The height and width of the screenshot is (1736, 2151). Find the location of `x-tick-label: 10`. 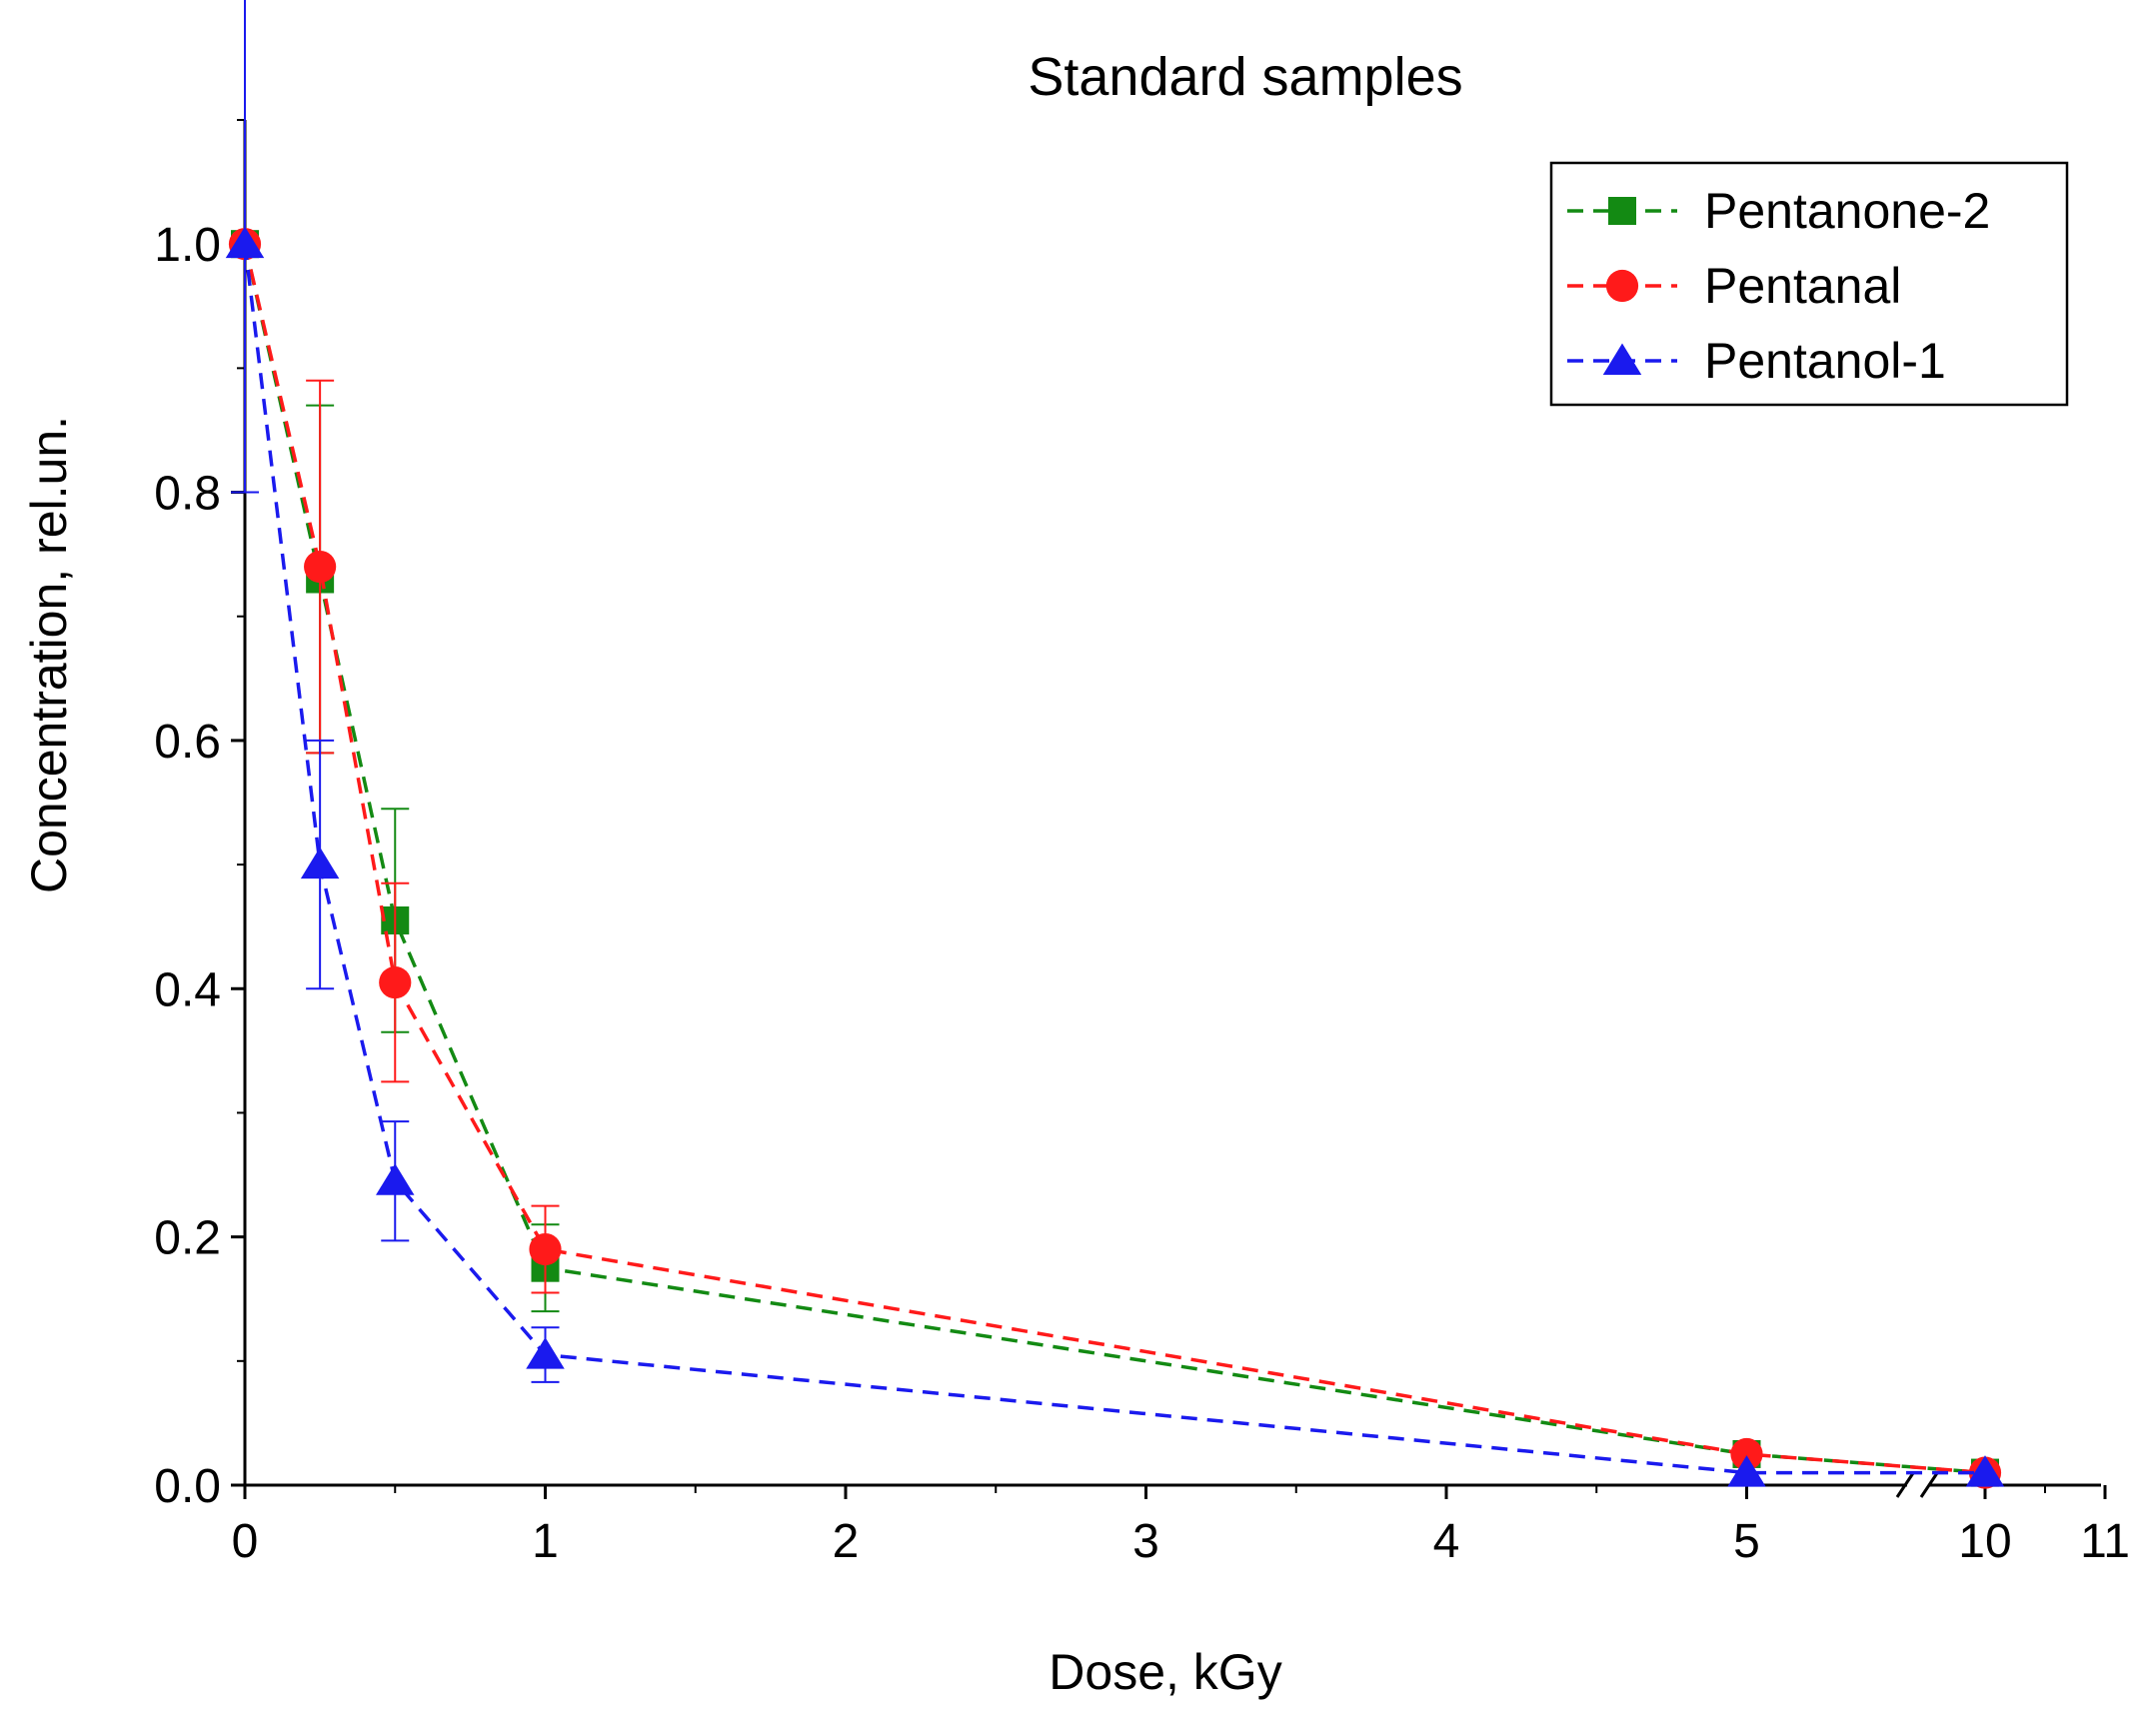

x-tick-label: 10 is located at coordinates (1984, 1541).